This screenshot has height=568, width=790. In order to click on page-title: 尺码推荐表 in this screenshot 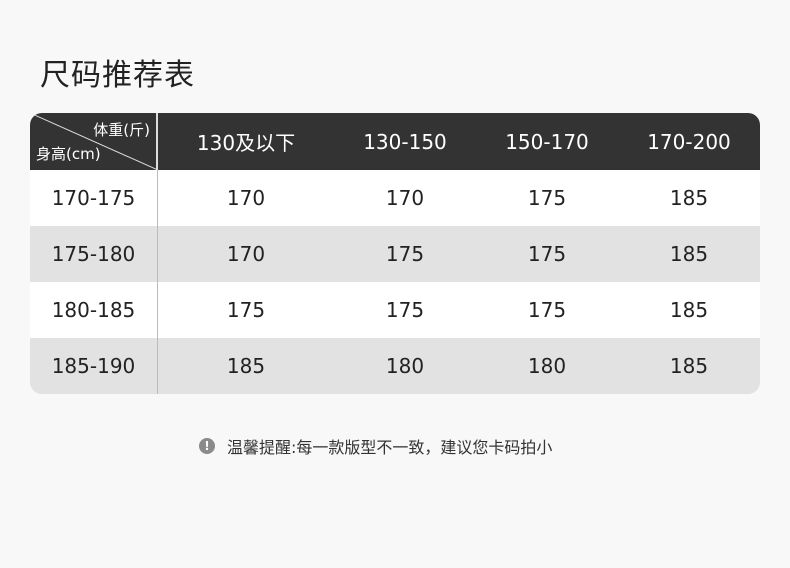, I will do `click(117, 75)`.